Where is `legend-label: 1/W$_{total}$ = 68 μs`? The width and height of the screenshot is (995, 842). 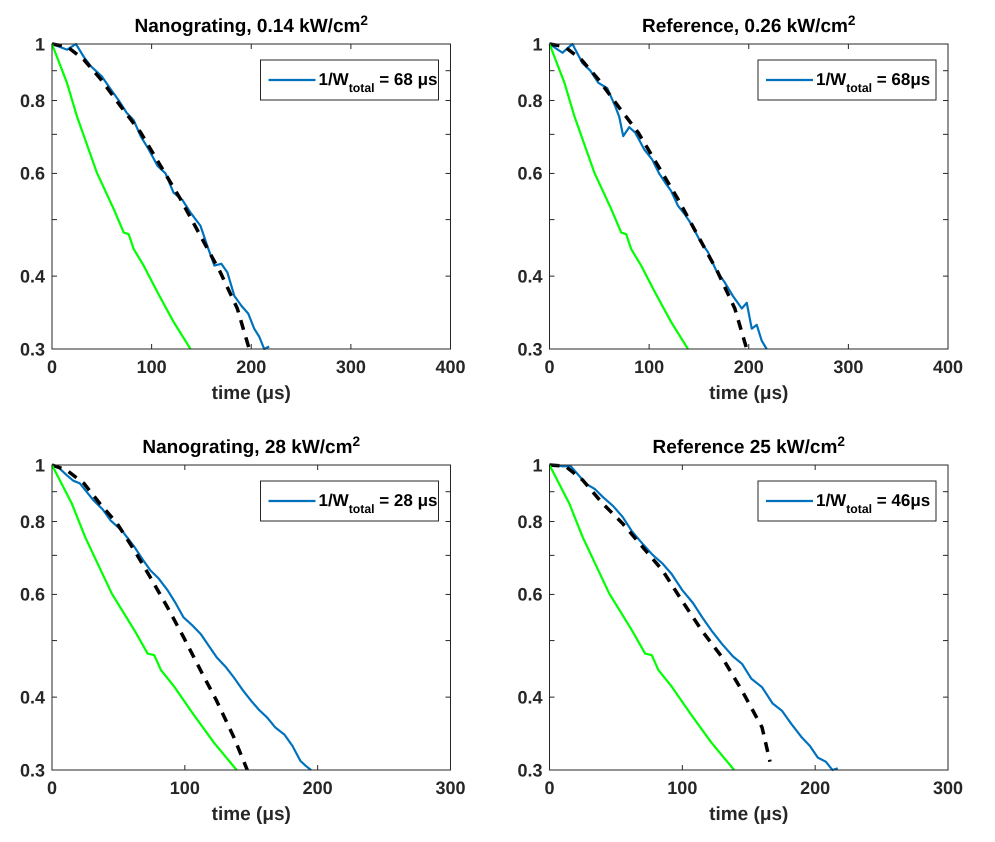 legend-label: 1/W$_{total}$ = 68 μs is located at coordinates (378, 83).